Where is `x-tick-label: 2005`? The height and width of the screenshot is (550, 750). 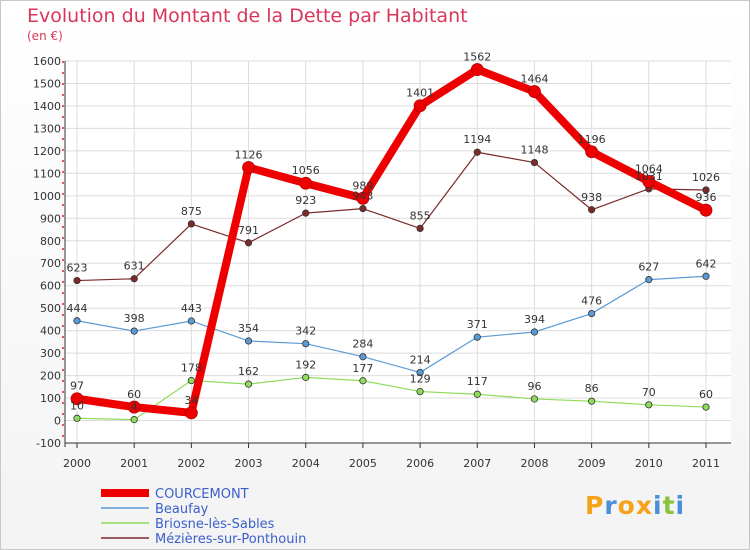
x-tick-label: 2005 is located at coordinates (363, 463).